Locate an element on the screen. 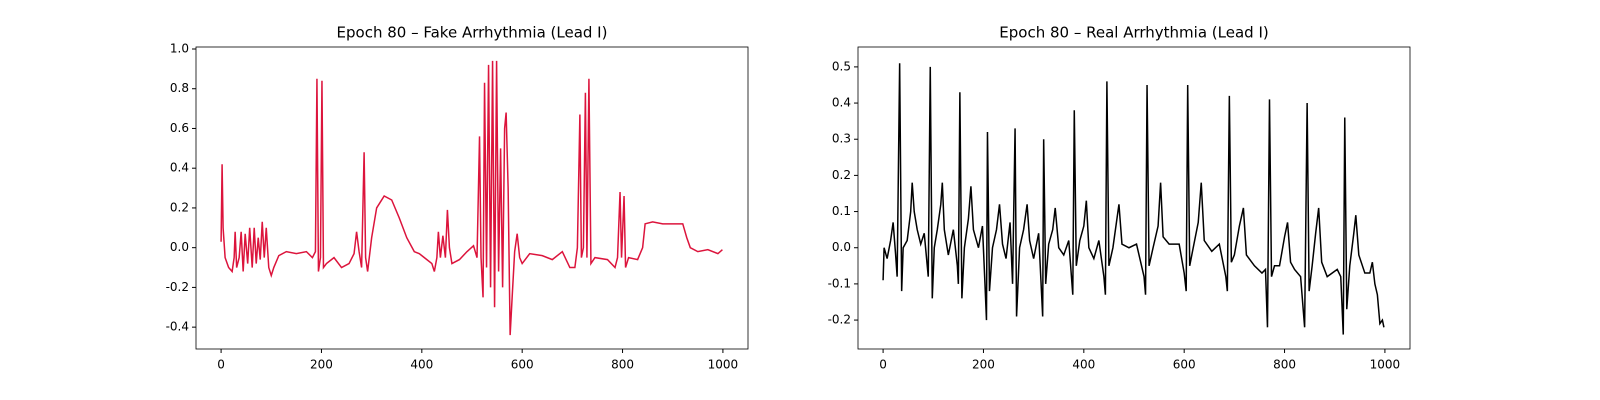 The image size is (1600, 400). y-tick-label: 0.3 is located at coordinates (841, 139).